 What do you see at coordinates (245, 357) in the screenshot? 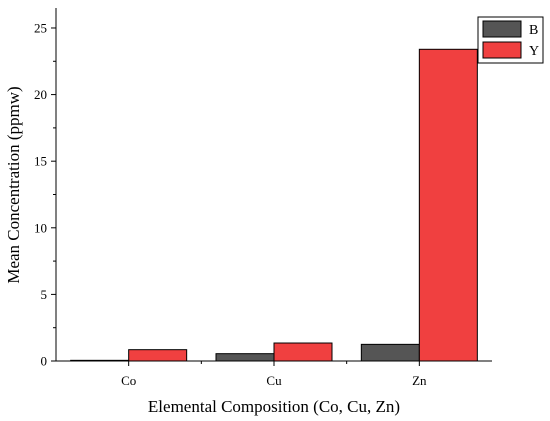
I see `bar-B-Cu` at bounding box center [245, 357].